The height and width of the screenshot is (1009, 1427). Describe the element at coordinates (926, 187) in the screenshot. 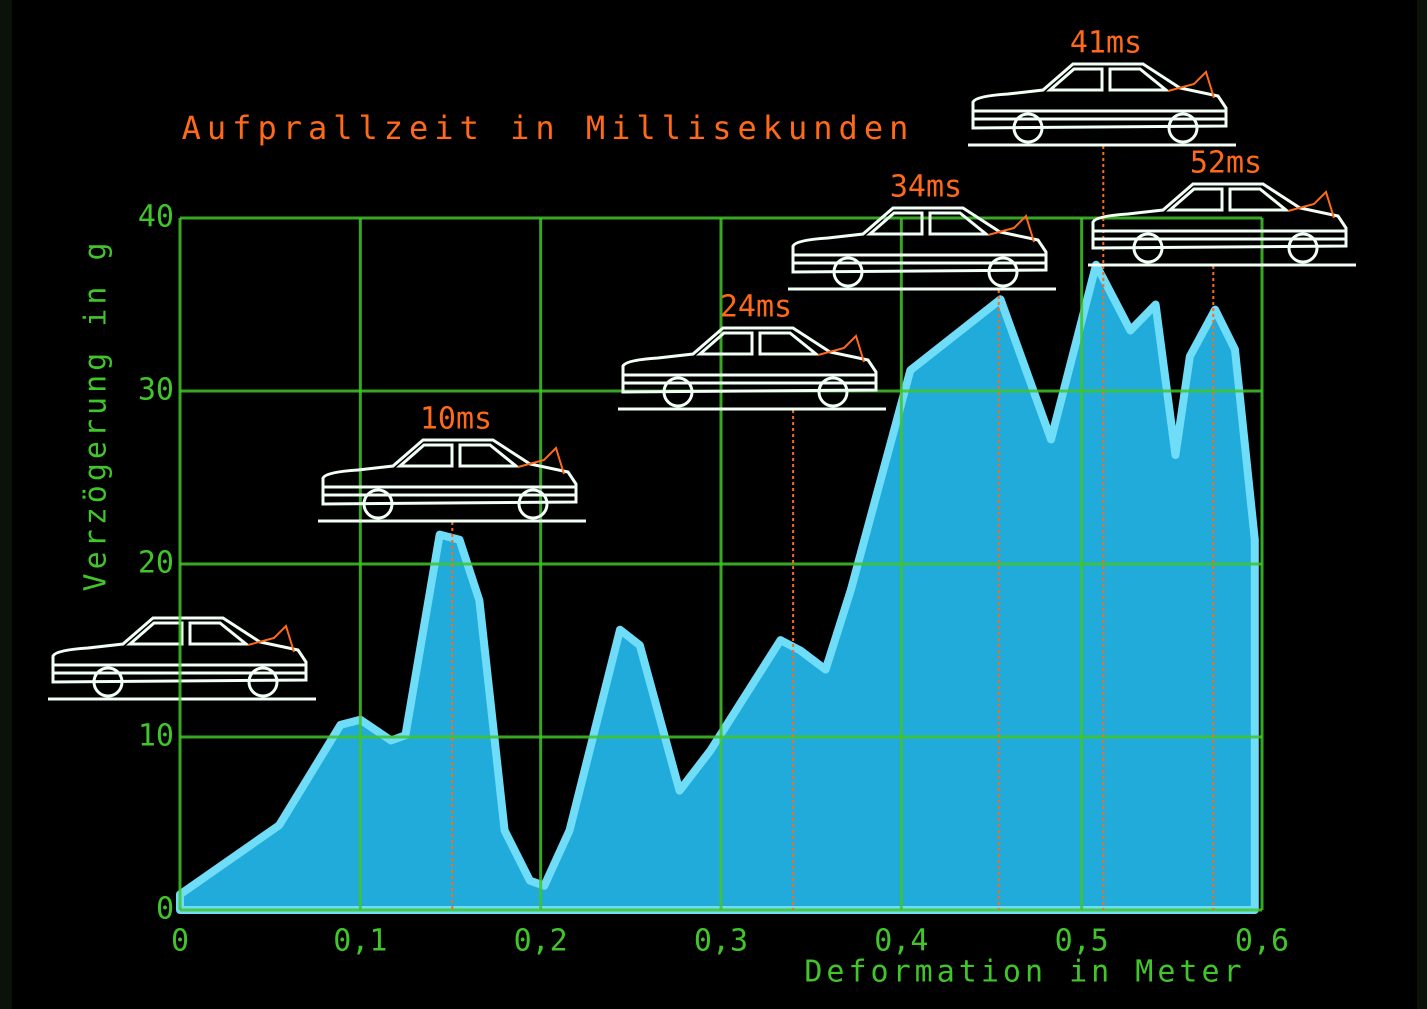

I see `time-label: 34ms` at that location.